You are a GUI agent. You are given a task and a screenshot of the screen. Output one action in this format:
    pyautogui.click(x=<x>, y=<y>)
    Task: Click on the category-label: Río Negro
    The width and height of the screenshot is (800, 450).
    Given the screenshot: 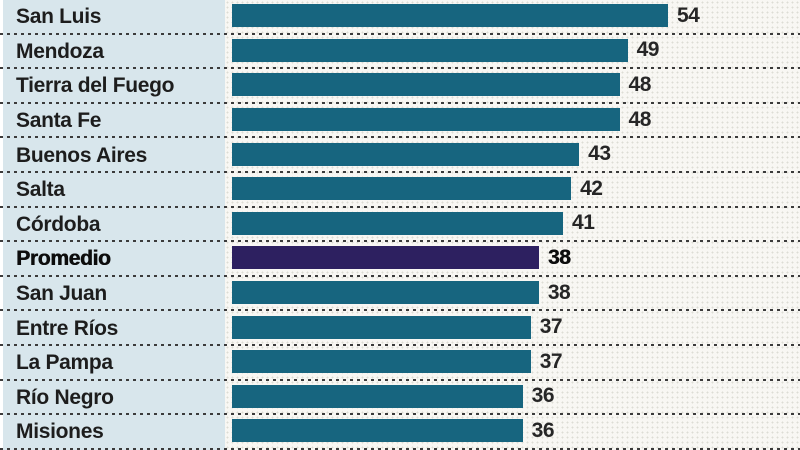 What is the action you would take?
    pyautogui.click(x=112, y=398)
    